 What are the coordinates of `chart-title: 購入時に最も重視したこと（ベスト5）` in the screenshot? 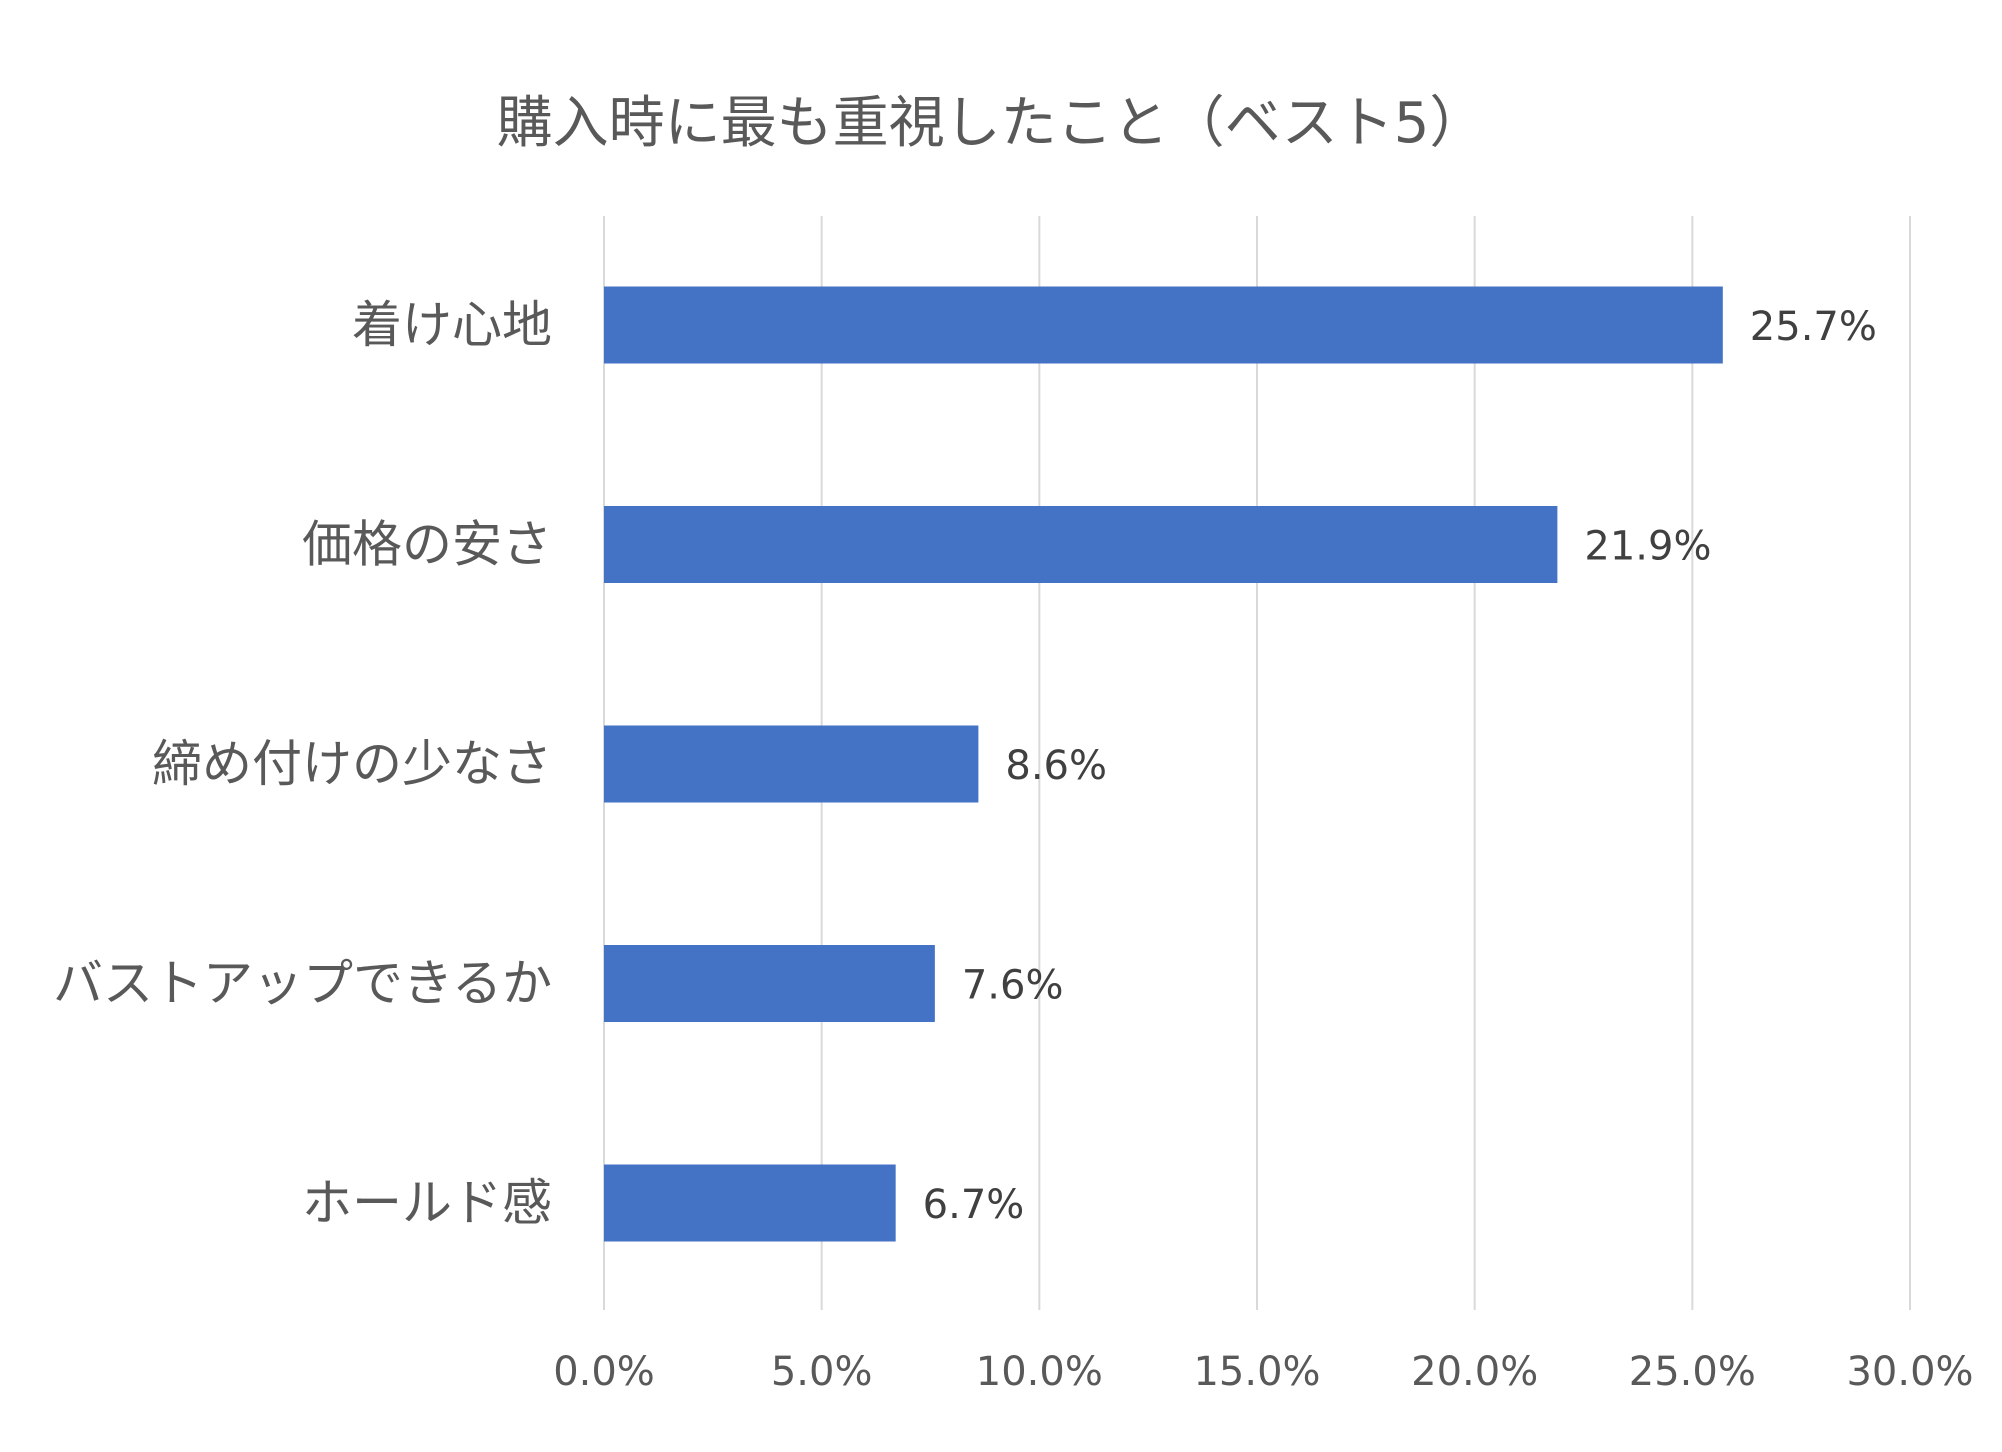 It's located at (991, 123).